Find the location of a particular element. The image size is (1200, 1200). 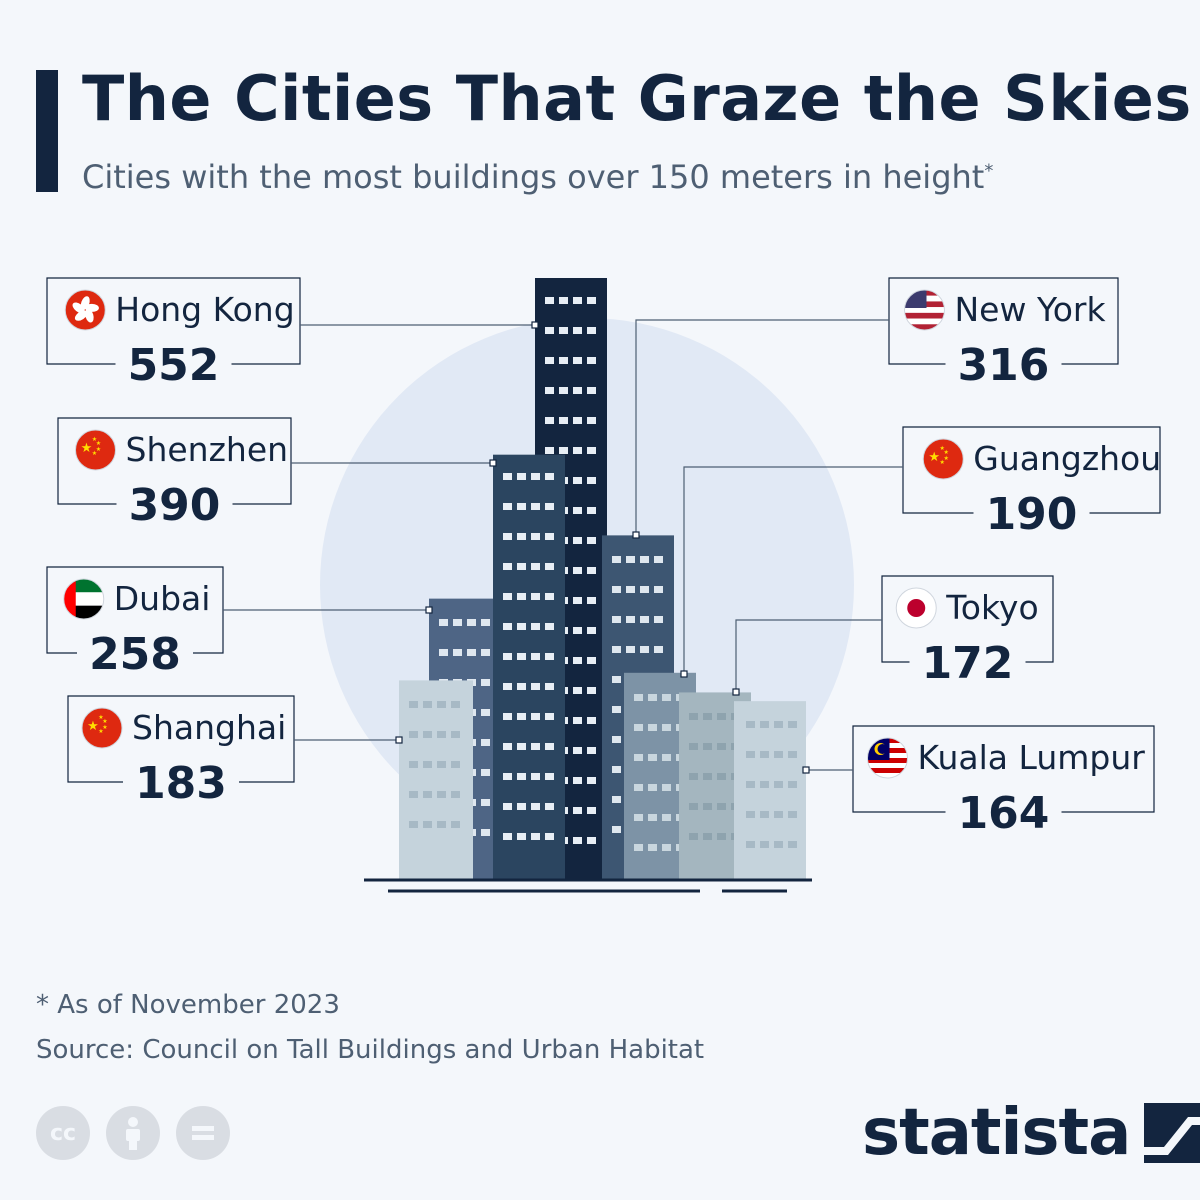

value-label: 172 is located at coordinates (968, 663).